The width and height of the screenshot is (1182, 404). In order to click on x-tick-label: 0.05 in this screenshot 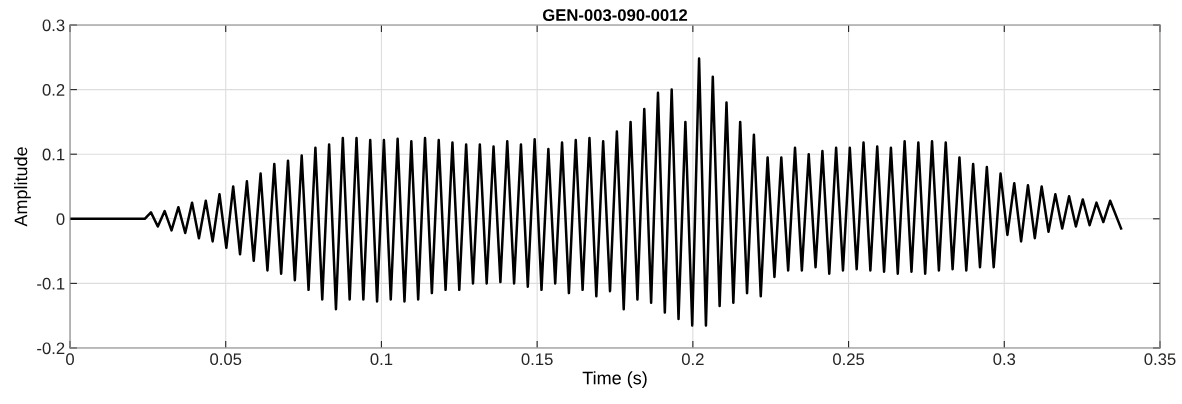, I will do `click(226, 359)`.